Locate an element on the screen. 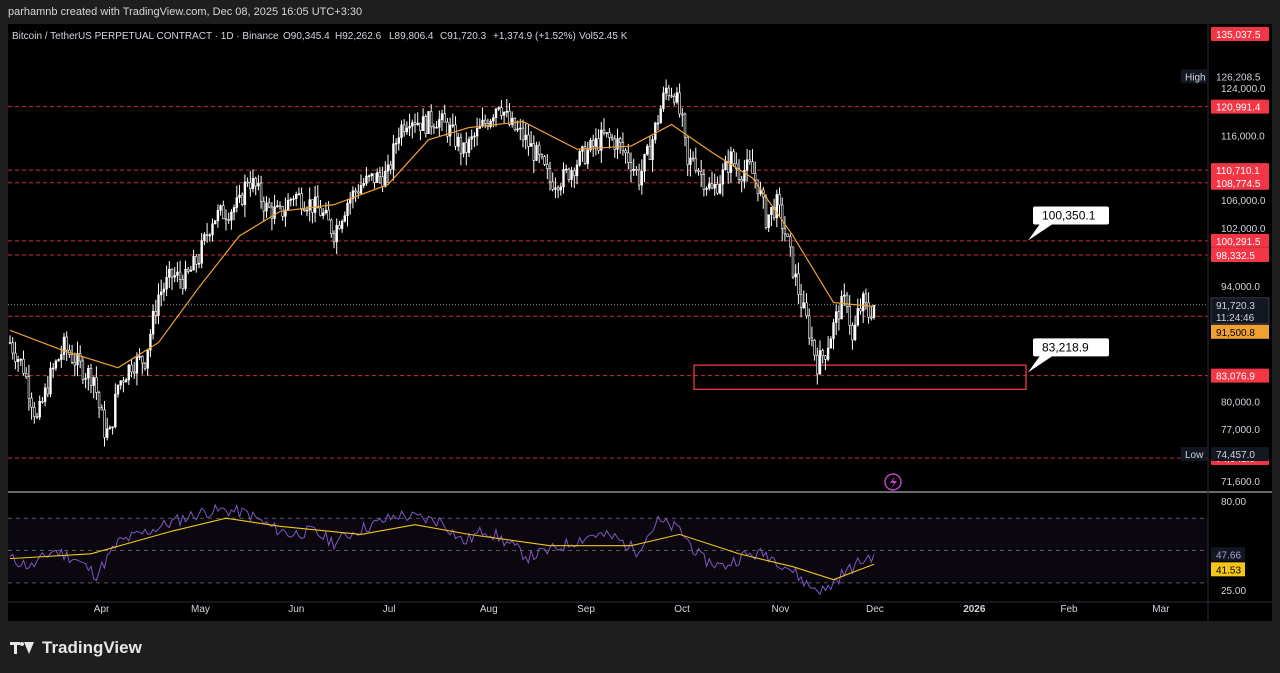 The width and height of the screenshot is (1280, 673). time-tick-label: Sep is located at coordinates (586, 609).